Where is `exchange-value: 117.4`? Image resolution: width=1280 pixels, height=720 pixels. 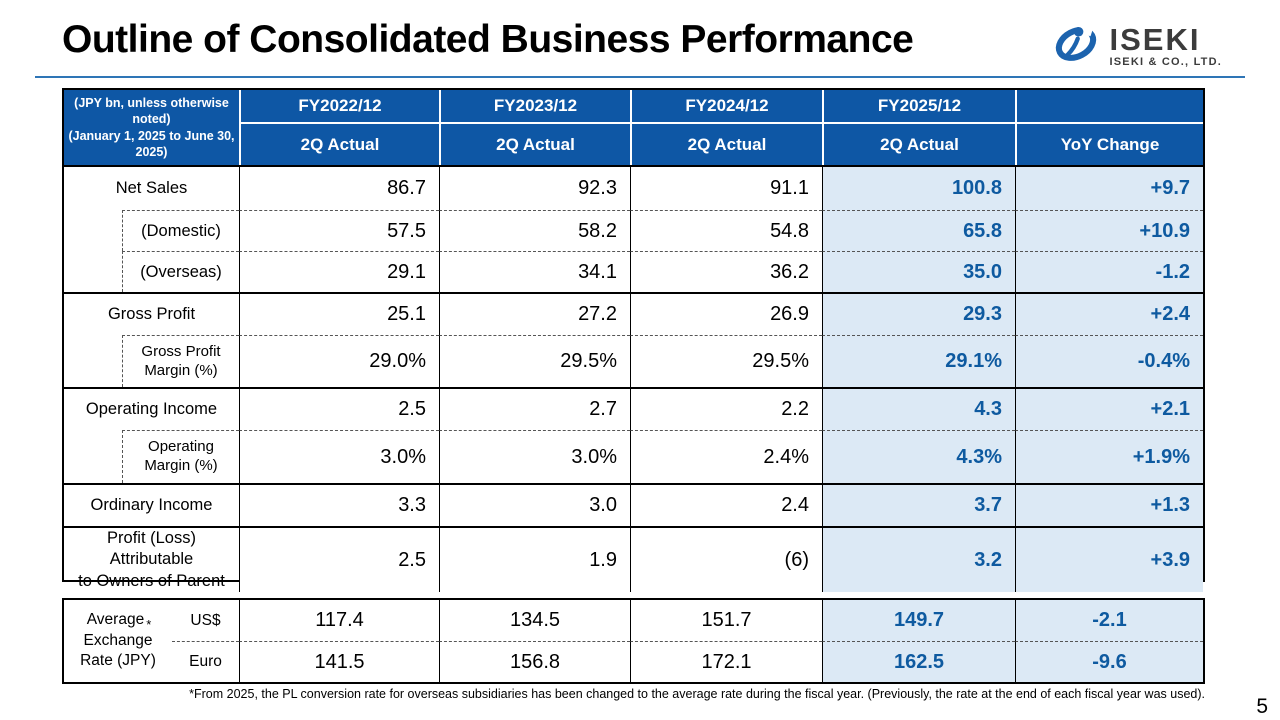 exchange-value: 117.4 is located at coordinates (339, 620).